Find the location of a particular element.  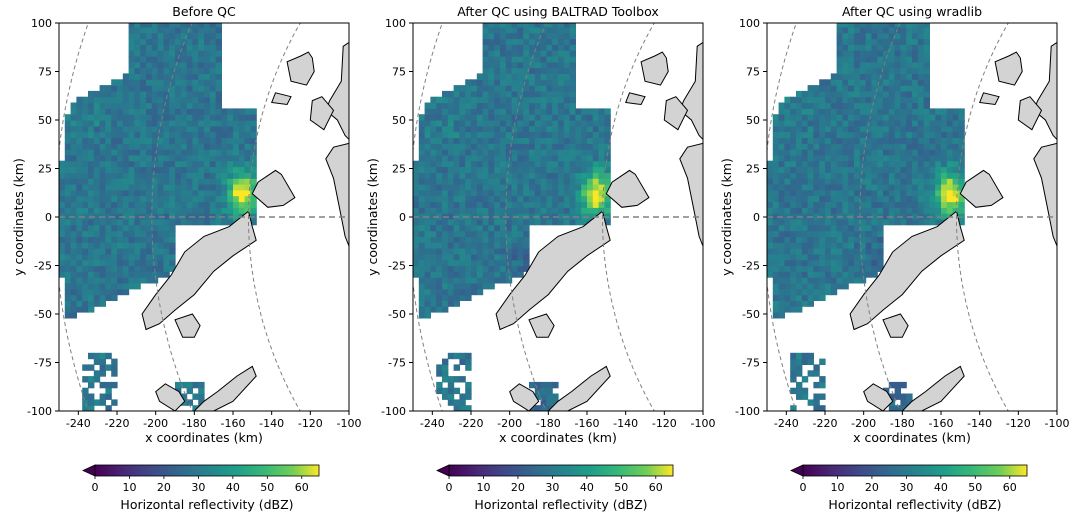

chart-title: Before QC is located at coordinates (204, 11).